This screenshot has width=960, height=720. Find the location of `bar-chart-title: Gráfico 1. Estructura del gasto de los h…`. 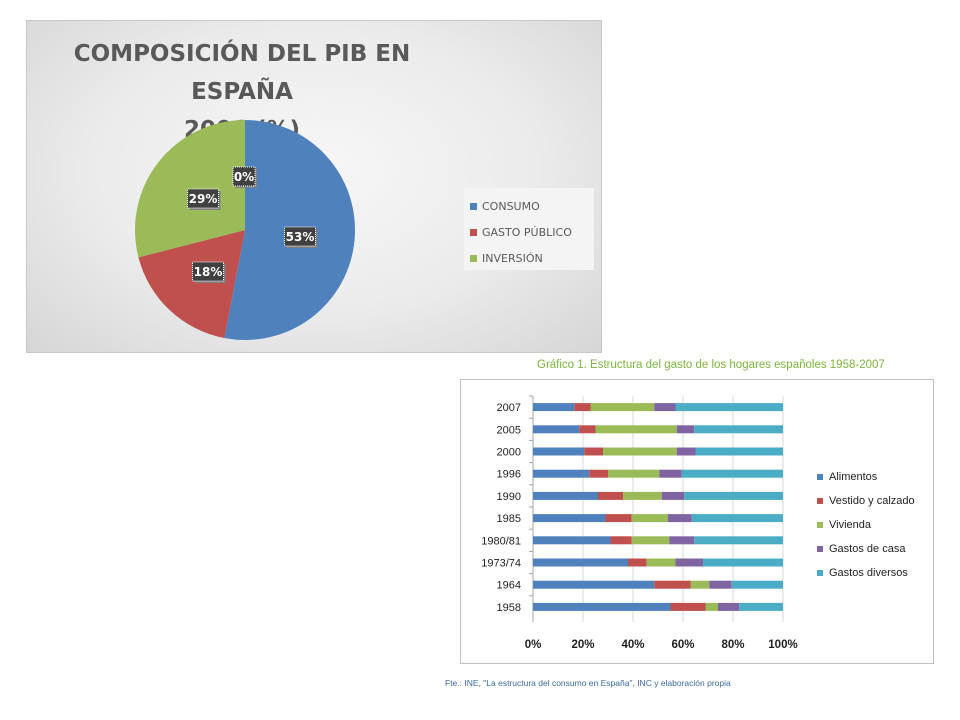

bar-chart-title: Gráfico 1. Estructura del gasto de los h… is located at coordinates (711, 365).